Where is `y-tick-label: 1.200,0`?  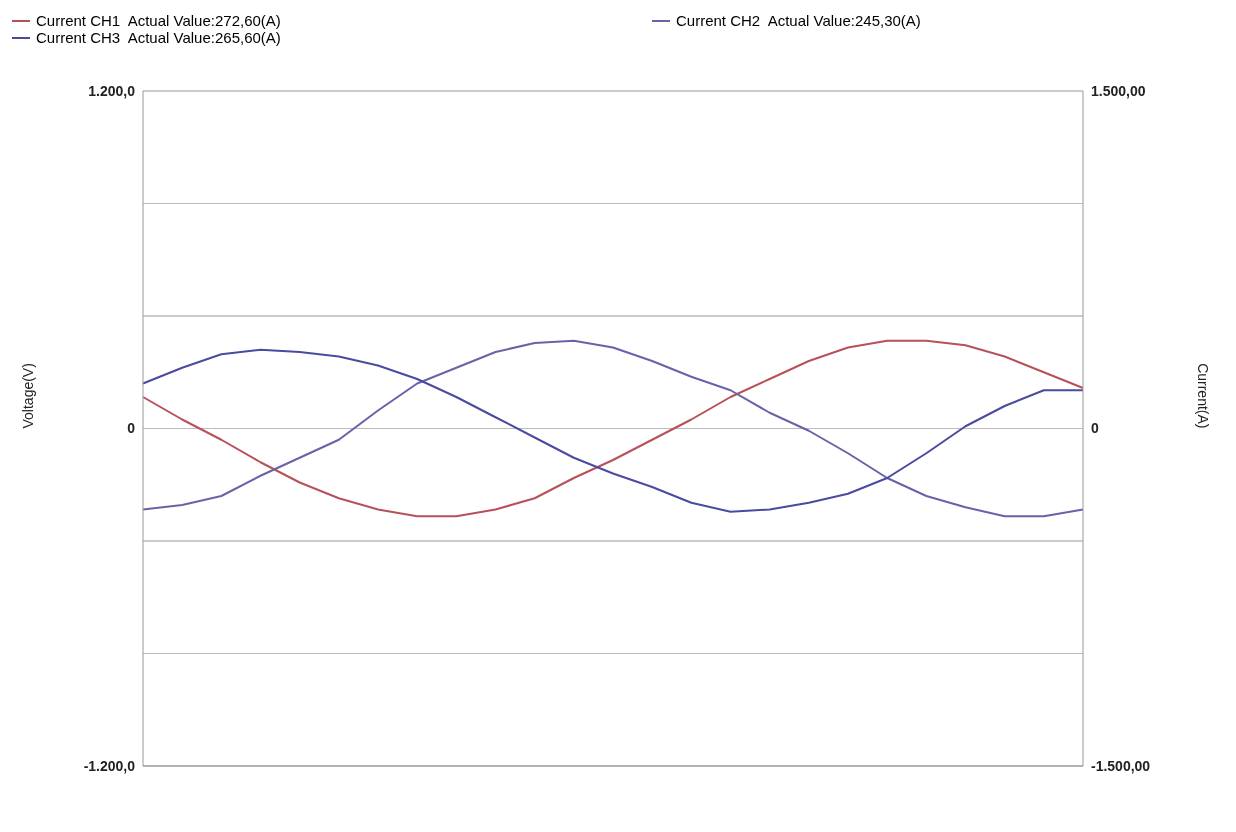 y-tick-label: 1.200,0 is located at coordinates (112, 90).